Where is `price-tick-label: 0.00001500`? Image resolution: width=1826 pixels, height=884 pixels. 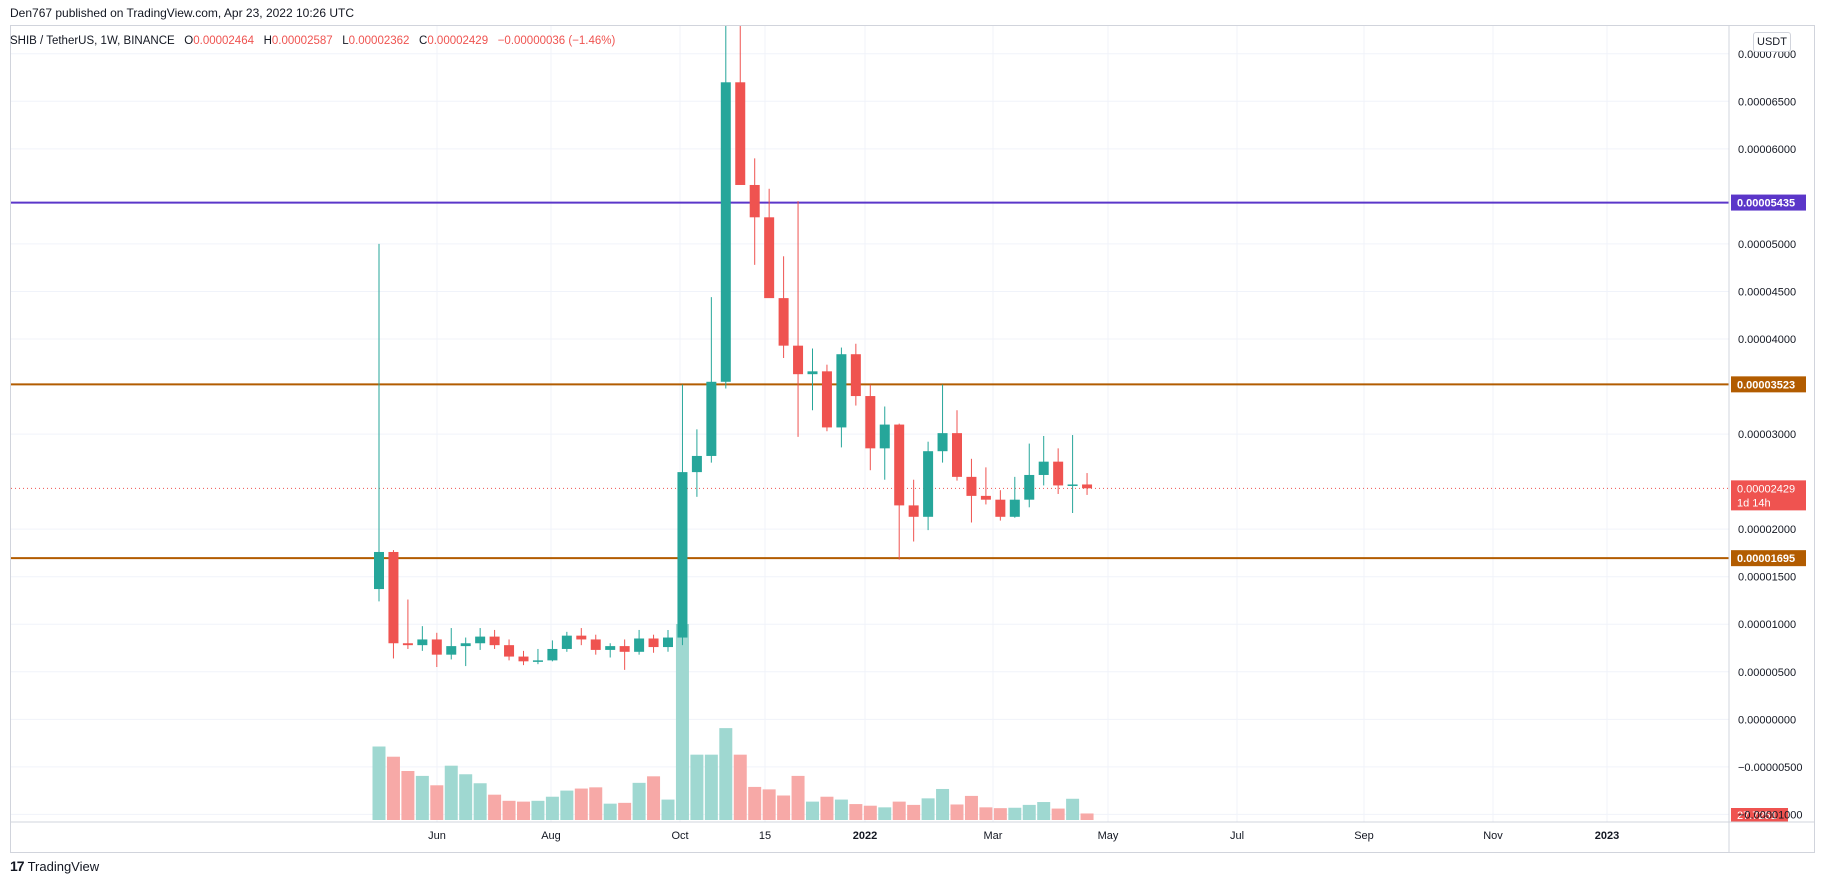 price-tick-label: 0.00001500 is located at coordinates (1767, 578).